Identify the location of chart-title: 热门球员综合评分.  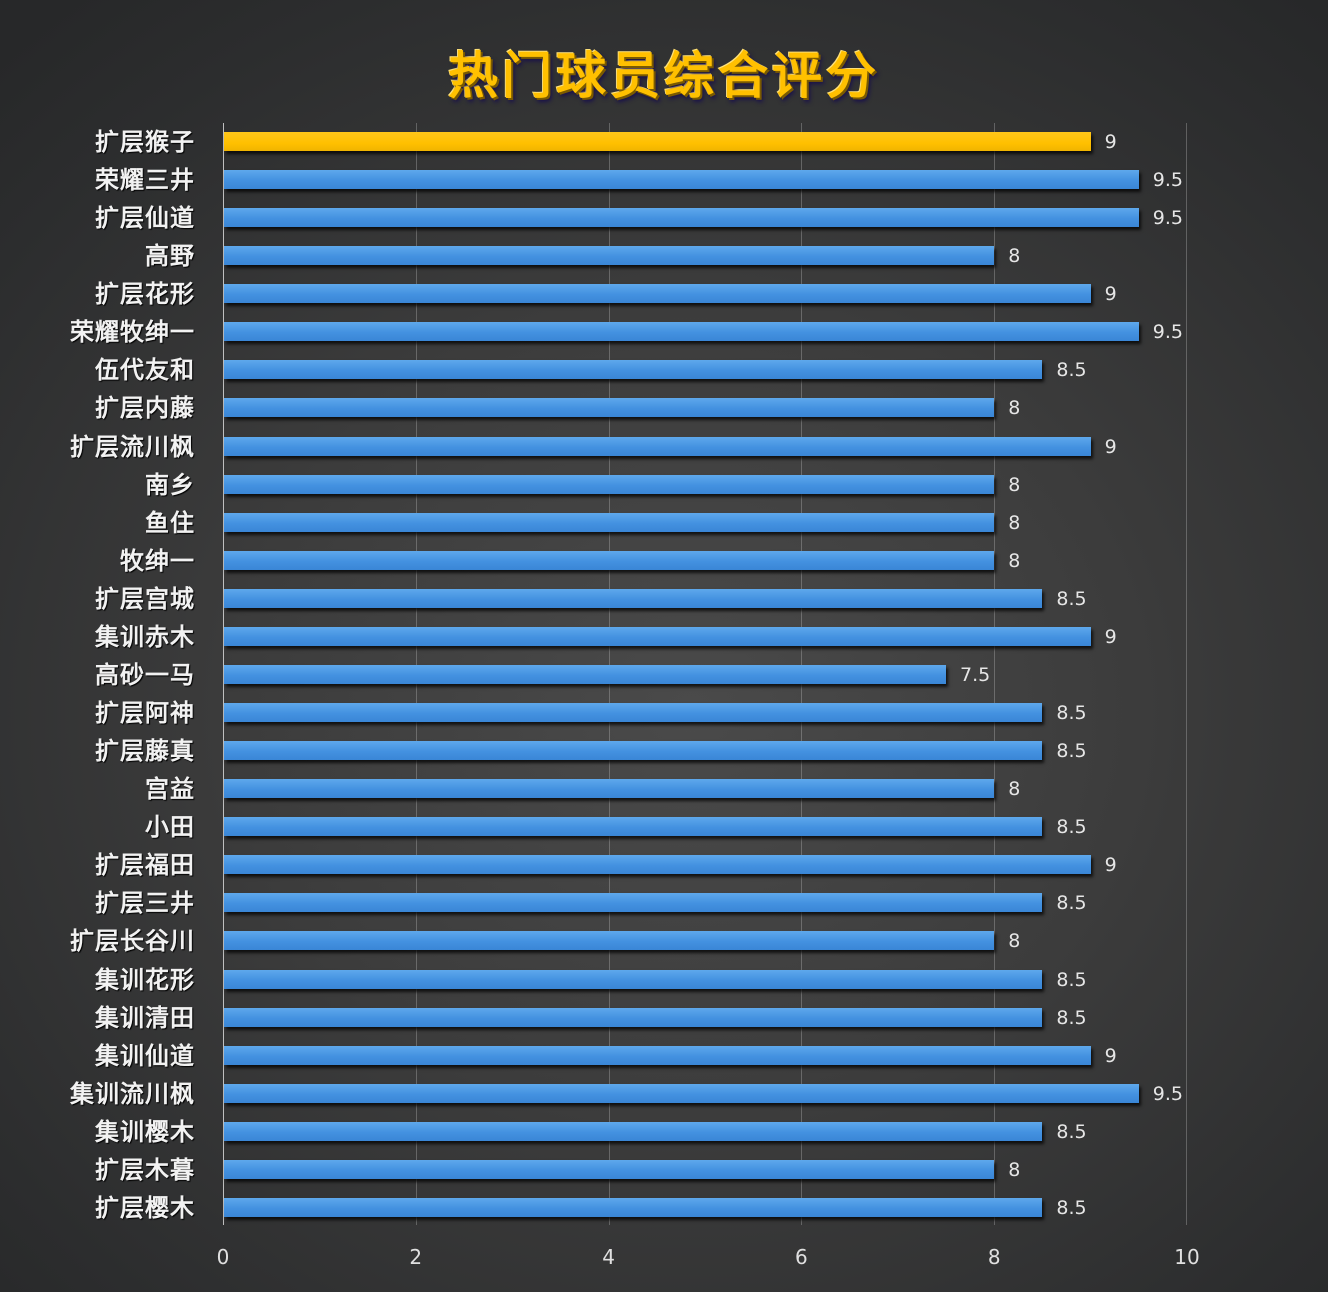
(664, 76).